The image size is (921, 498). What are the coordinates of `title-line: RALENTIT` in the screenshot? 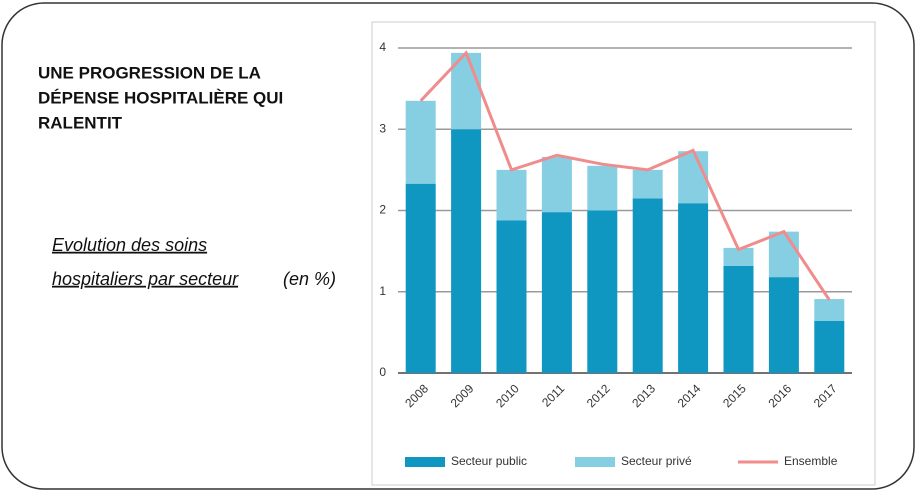 It's located at (80, 122).